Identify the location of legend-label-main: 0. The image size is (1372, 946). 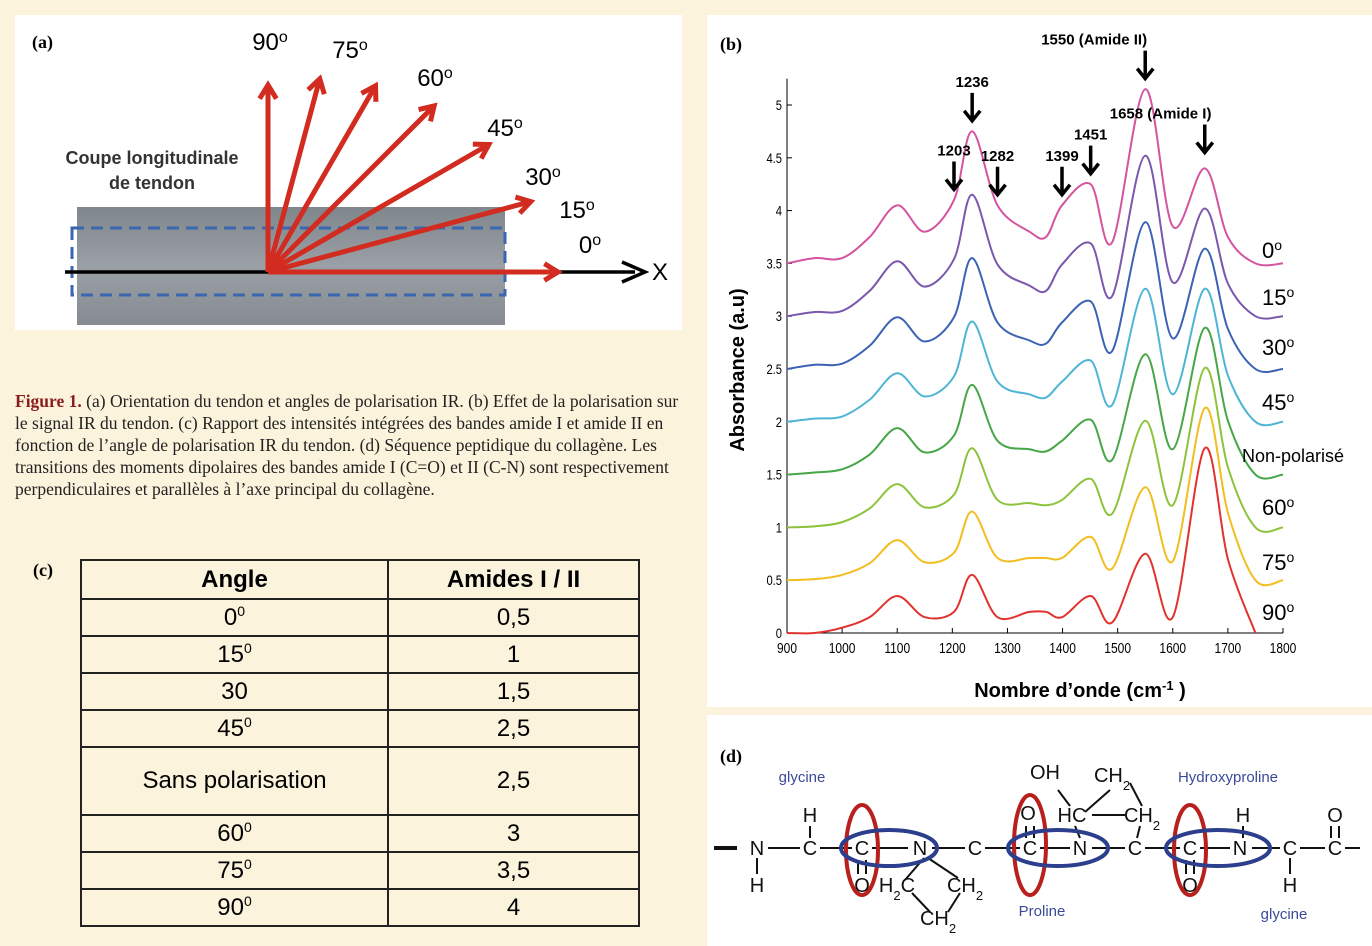
(1268, 250).